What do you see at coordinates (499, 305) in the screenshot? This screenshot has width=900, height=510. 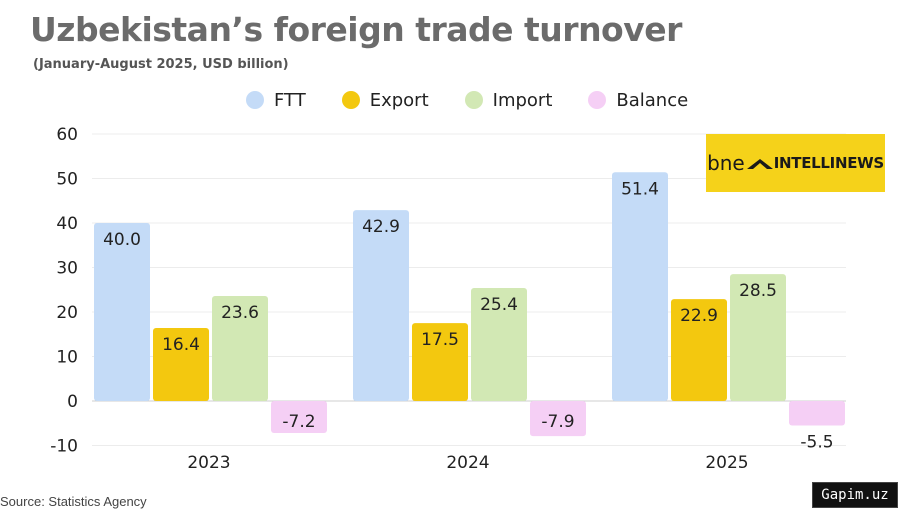 I see `value-label: 25.4` at bounding box center [499, 305].